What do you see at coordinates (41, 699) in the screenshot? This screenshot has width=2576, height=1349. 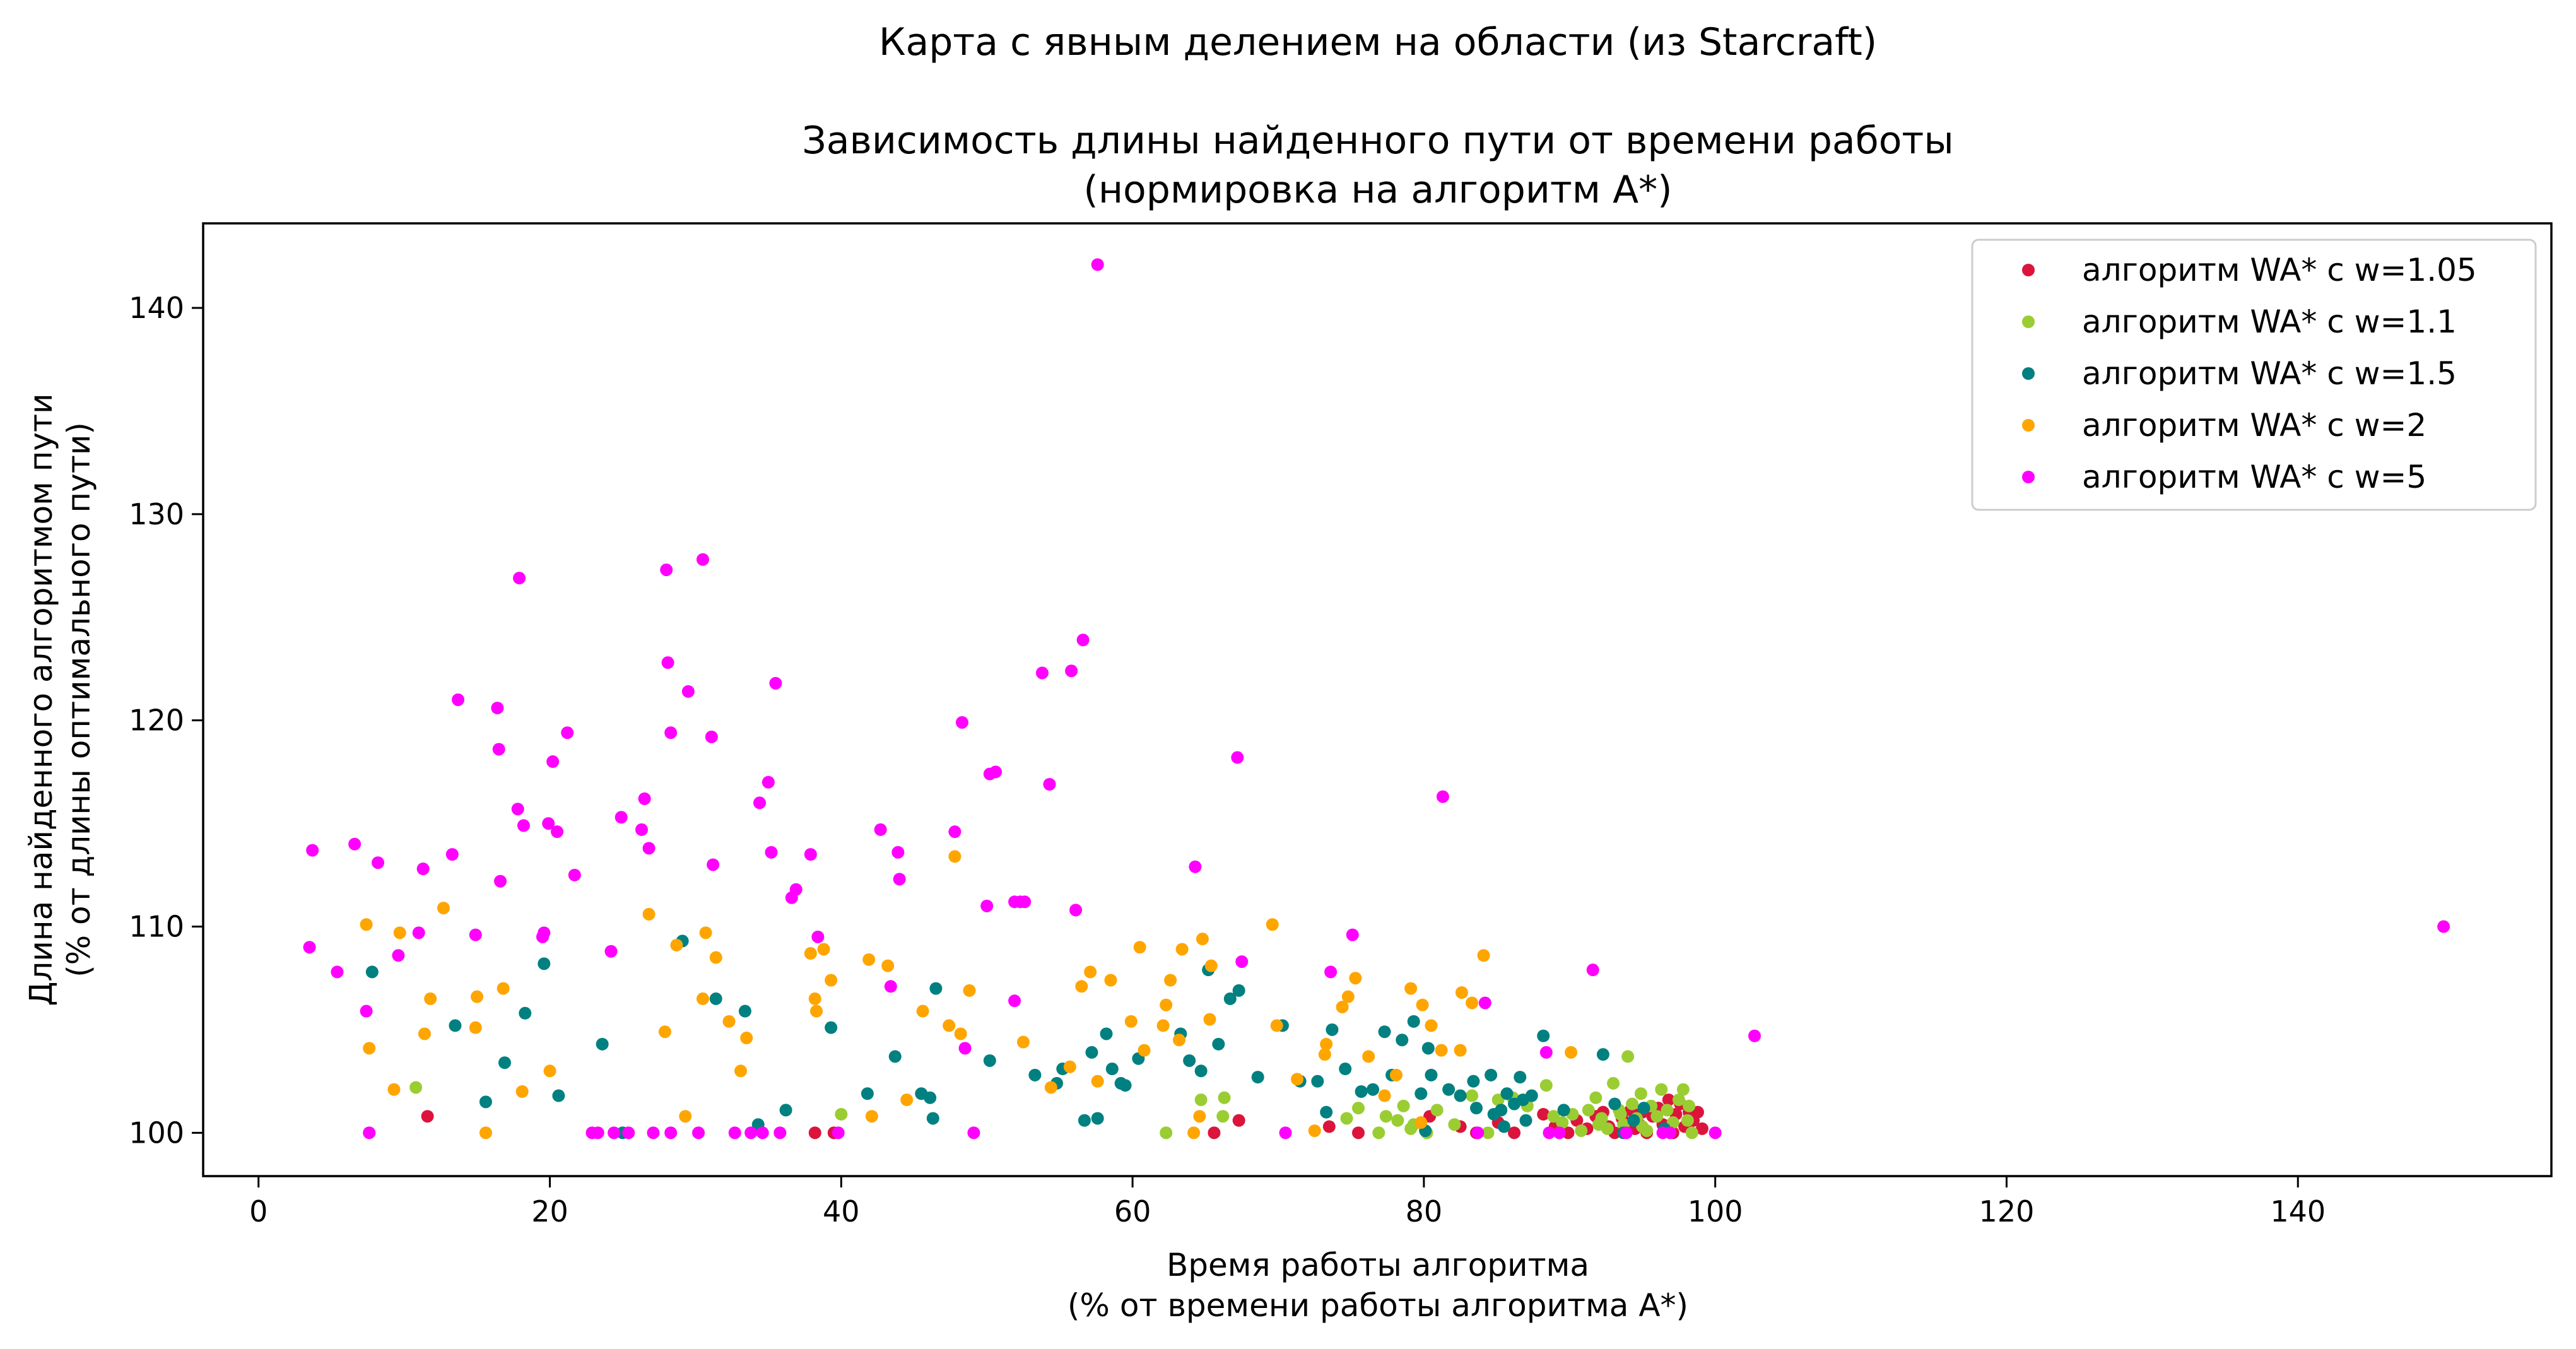 I see `y-axis-label-line-1: Длина найденного алгоритмом пути` at bounding box center [41, 699].